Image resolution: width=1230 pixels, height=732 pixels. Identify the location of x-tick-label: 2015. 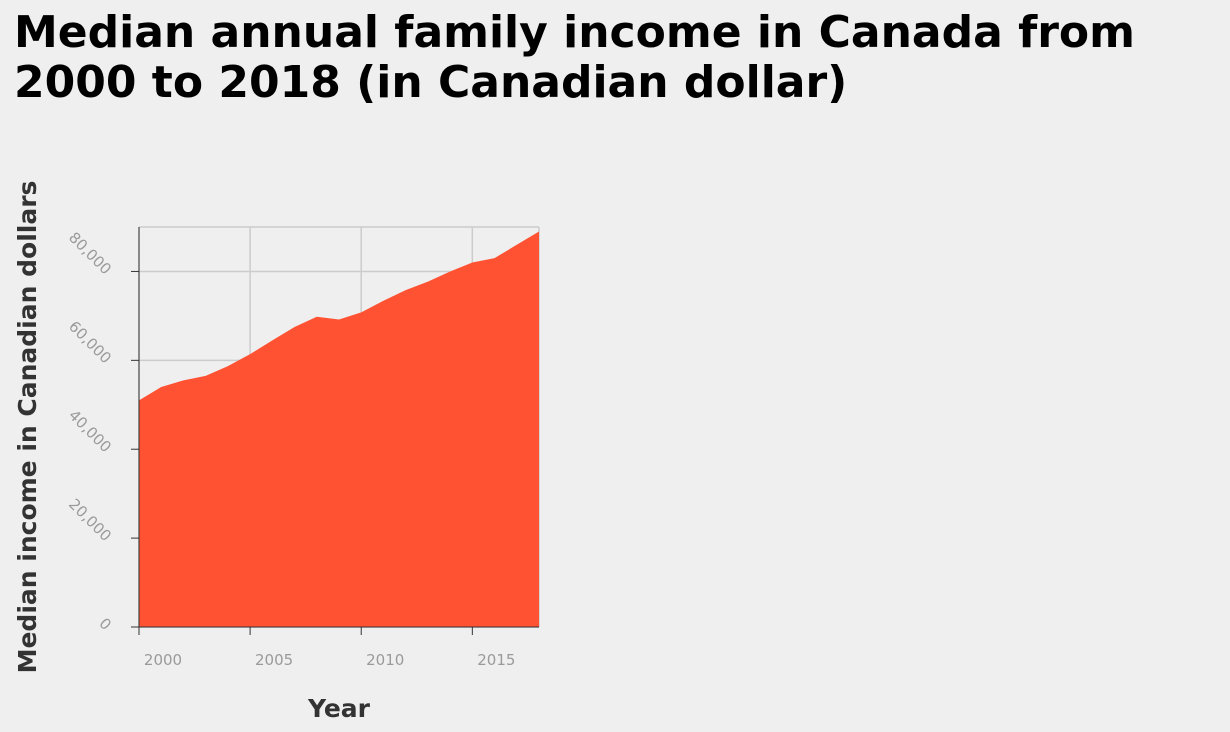
(496, 660).